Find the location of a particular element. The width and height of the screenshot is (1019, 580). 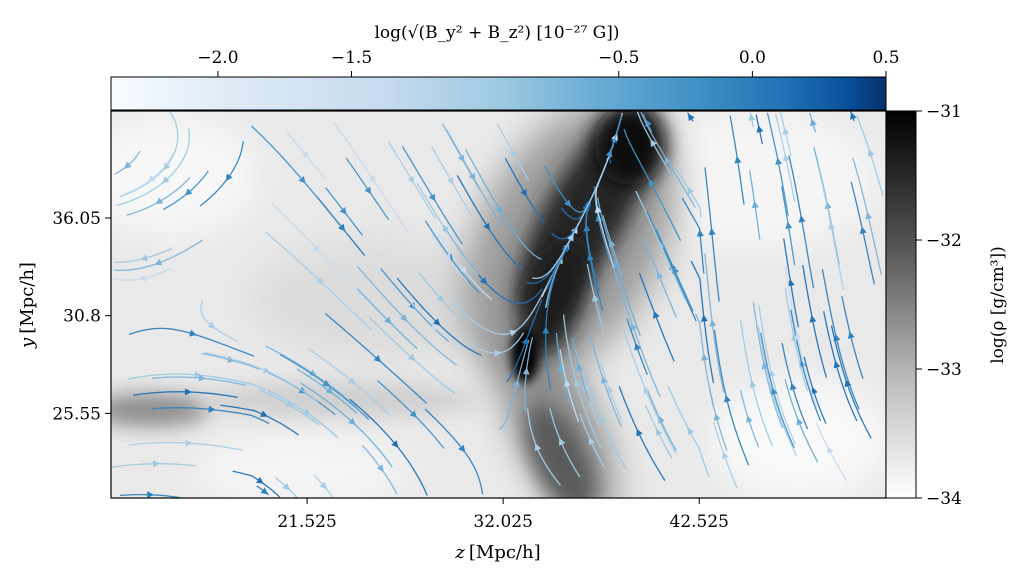

right-colorbar: −31 −32 −33 −34 log(ρ [g/cm³]) is located at coordinates (947, 305).